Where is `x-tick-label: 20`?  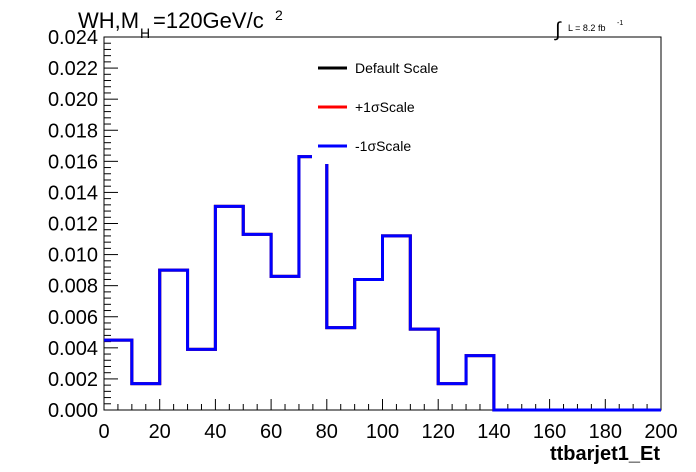 x-tick-label: 20 is located at coordinates (160, 432).